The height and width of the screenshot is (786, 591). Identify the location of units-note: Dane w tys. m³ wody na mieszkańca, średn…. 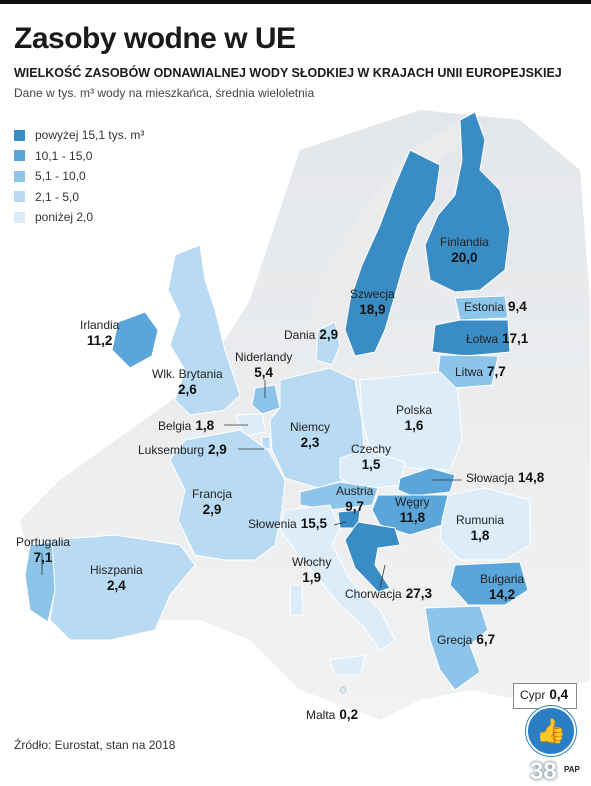
(164, 93).